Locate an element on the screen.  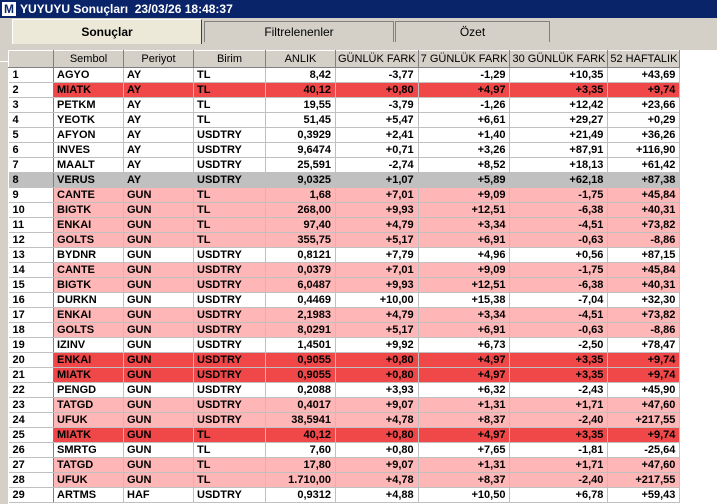
table-row: 27 TATGD GUN TL 17,80 +9,07 +1,31 +1,71 +47,60 is located at coordinates (344, 465).